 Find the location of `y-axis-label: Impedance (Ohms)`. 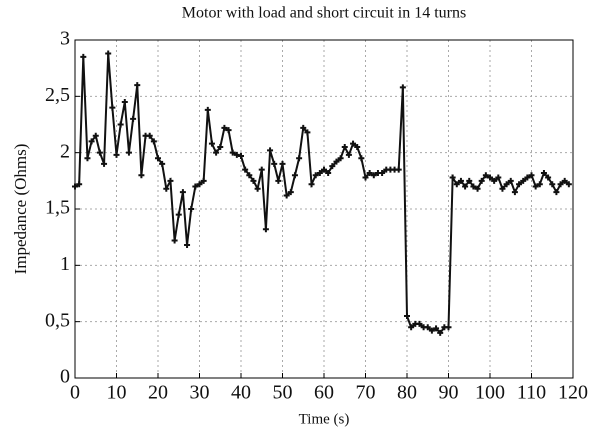

y-axis-label: Impedance (Ohms) is located at coordinates (20, 209).